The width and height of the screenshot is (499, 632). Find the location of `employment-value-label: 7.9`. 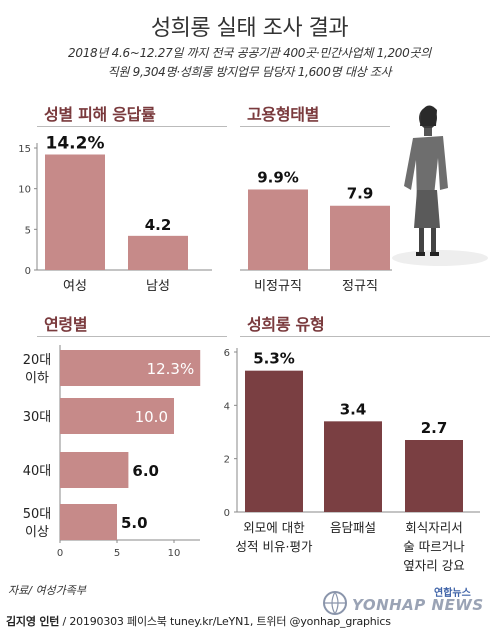

employment-value-label: 7.9 is located at coordinates (360, 194).